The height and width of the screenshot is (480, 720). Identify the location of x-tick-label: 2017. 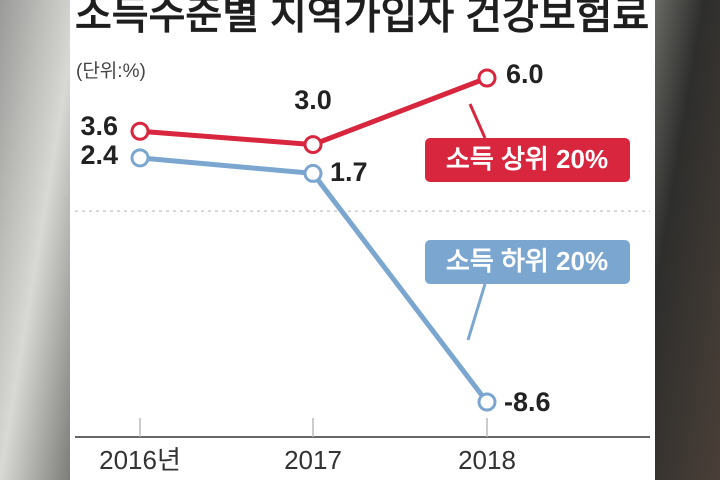
(313, 460).